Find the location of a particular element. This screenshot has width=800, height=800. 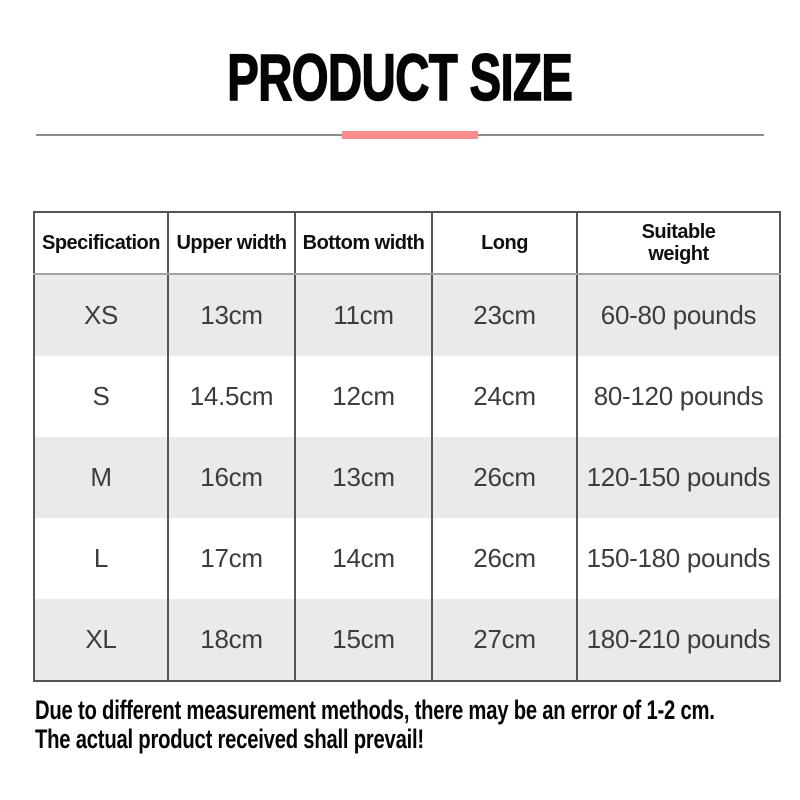

upper-width-cell: 14.5cm is located at coordinates (231, 396).